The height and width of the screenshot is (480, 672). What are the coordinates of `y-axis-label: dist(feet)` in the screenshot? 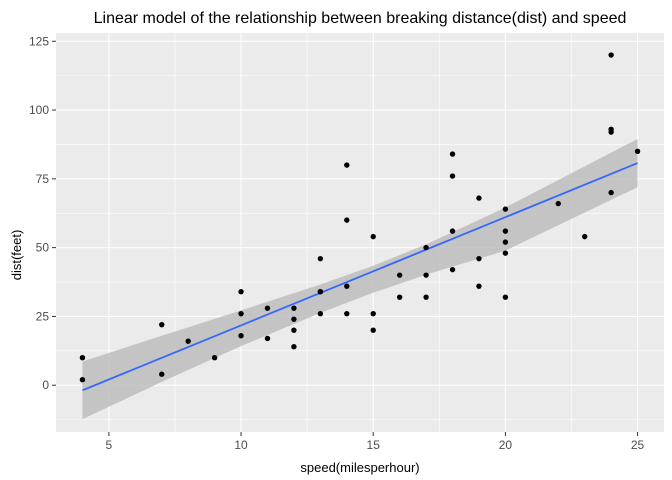 It's located at (16, 255).